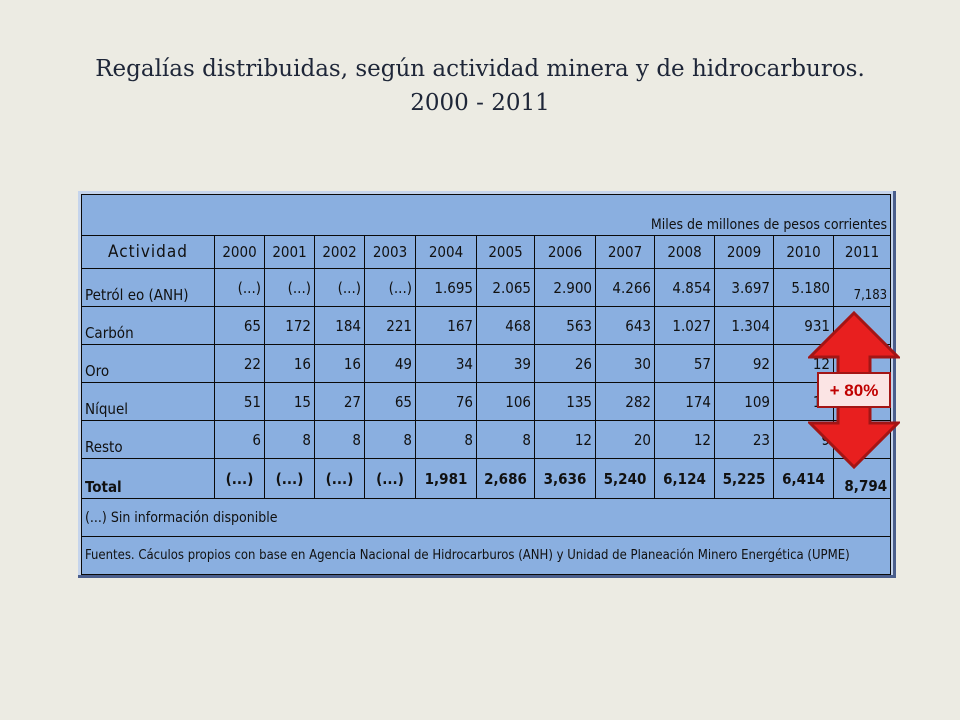 Image resolution: width=960 pixels, height=720 pixels. I want to click on row-label: Níquel, so click(148, 401).